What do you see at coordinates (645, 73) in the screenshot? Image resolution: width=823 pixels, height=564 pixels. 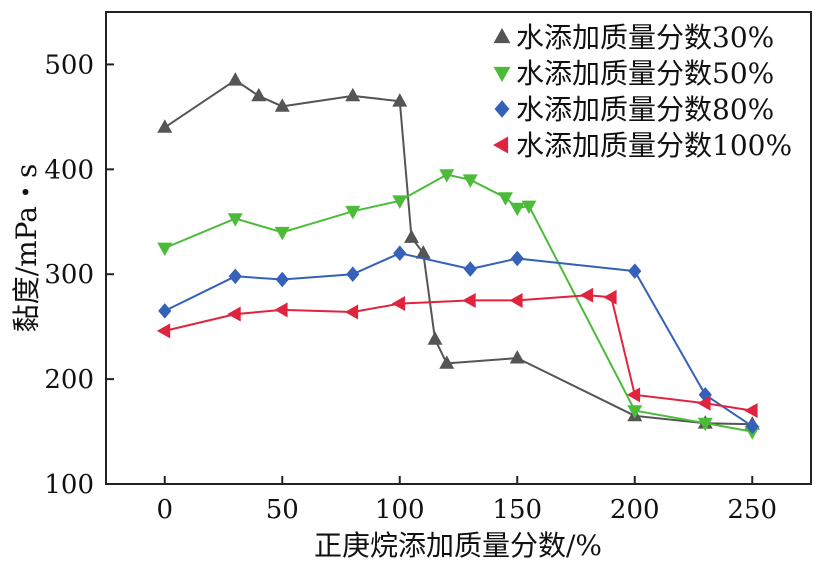 I see `legend-label-2: 水添加质量分数50%` at bounding box center [645, 73].